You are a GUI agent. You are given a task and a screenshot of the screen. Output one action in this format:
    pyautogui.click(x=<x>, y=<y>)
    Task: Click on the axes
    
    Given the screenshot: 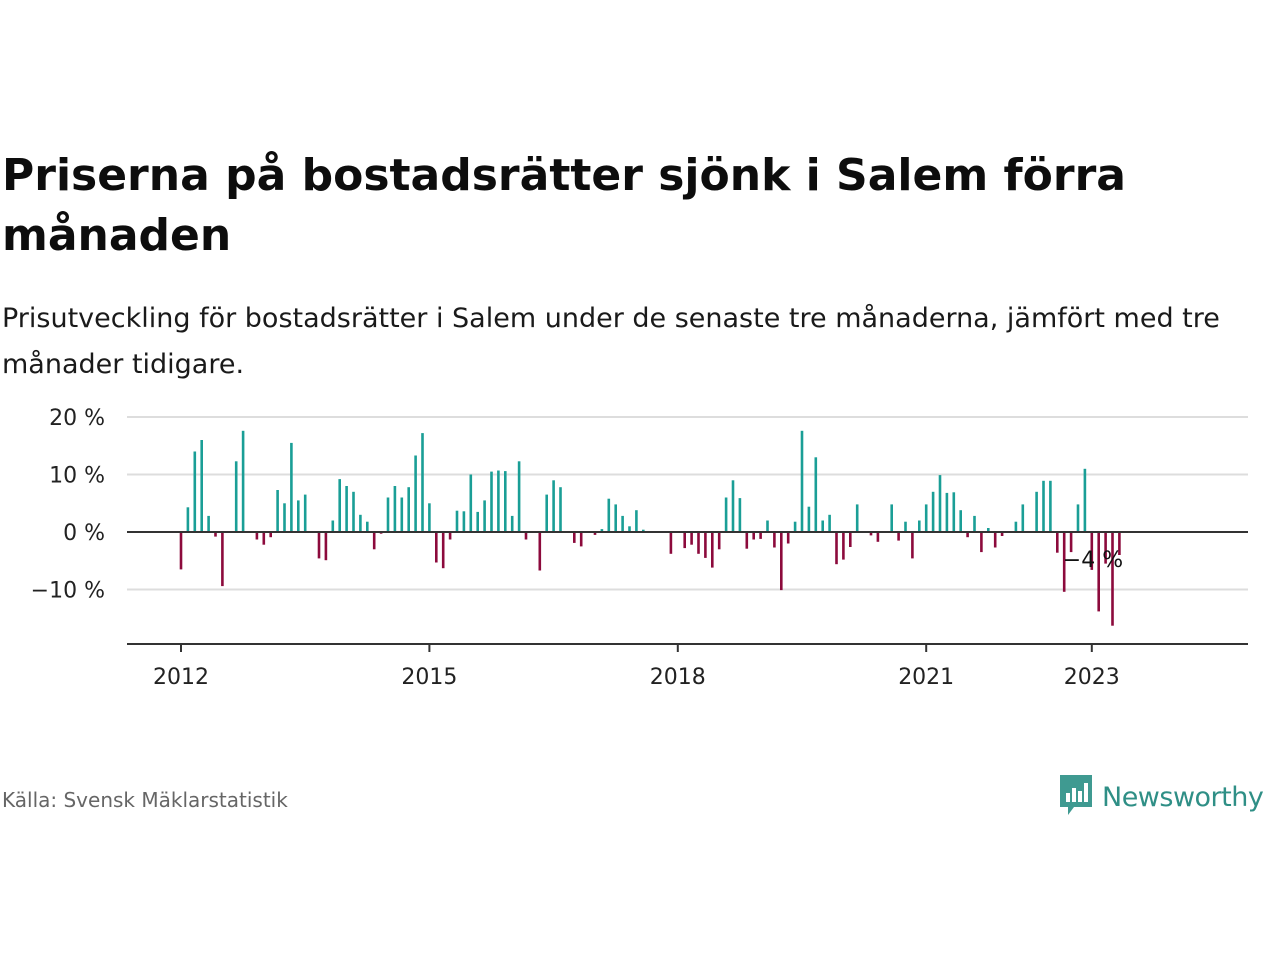 What is the action you would take?
    pyautogui.click(x=687, y=591)
    